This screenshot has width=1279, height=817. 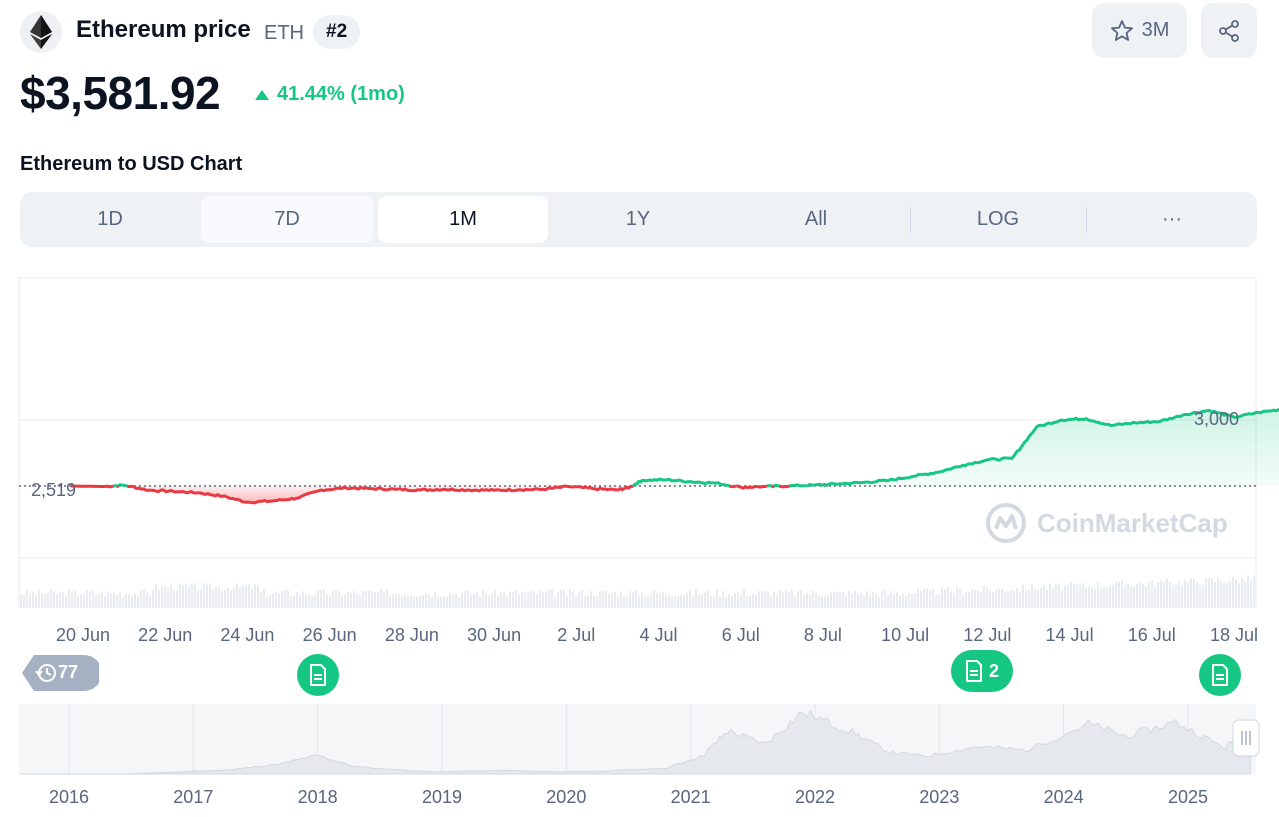 I want to click on price-line-up, so click(x=695, y=448).